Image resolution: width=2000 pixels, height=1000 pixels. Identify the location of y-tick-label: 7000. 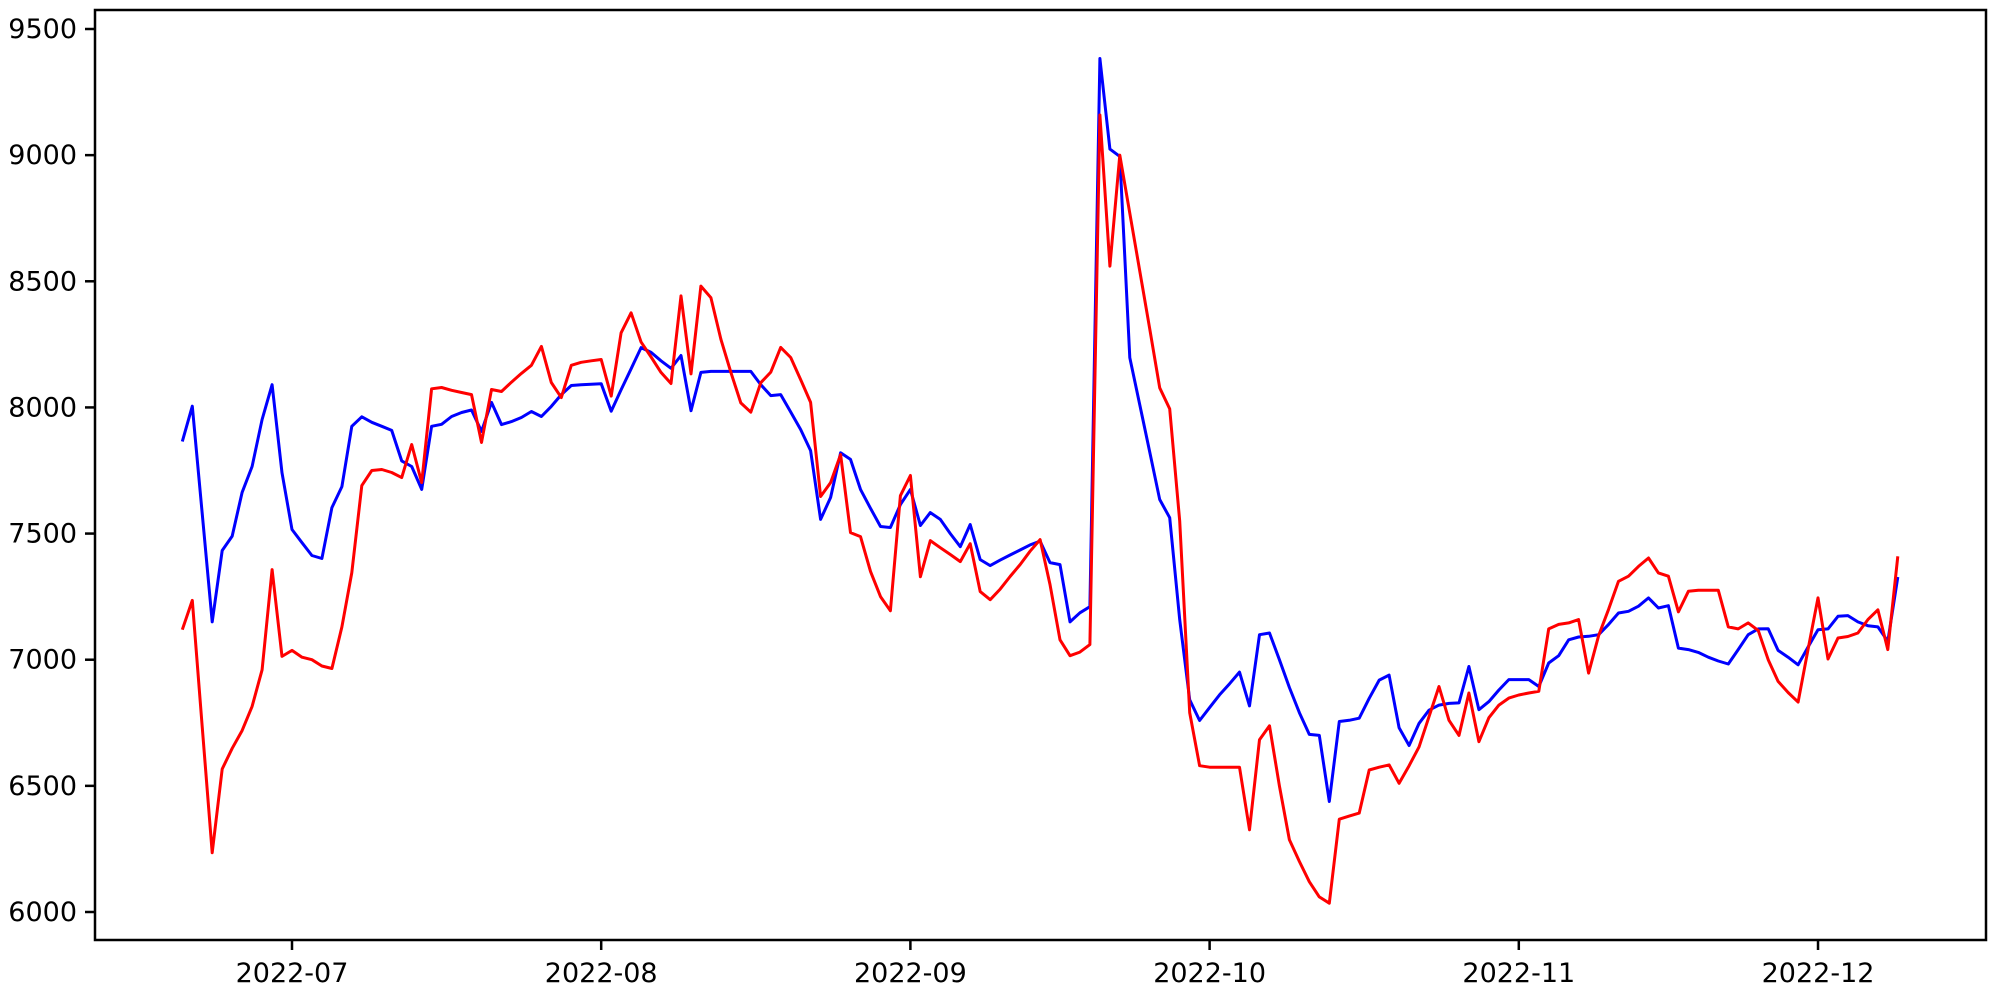
(42, 660).